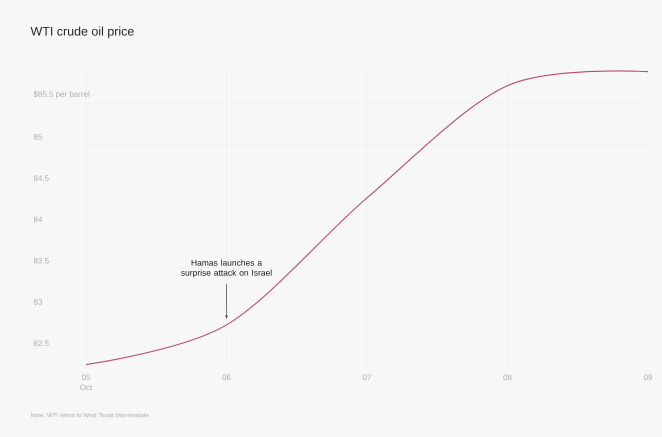 This screenshot has width=662, height=437. I want to click on annotation: Hamas launches a surprise attack on Israel, so click(226, 269).